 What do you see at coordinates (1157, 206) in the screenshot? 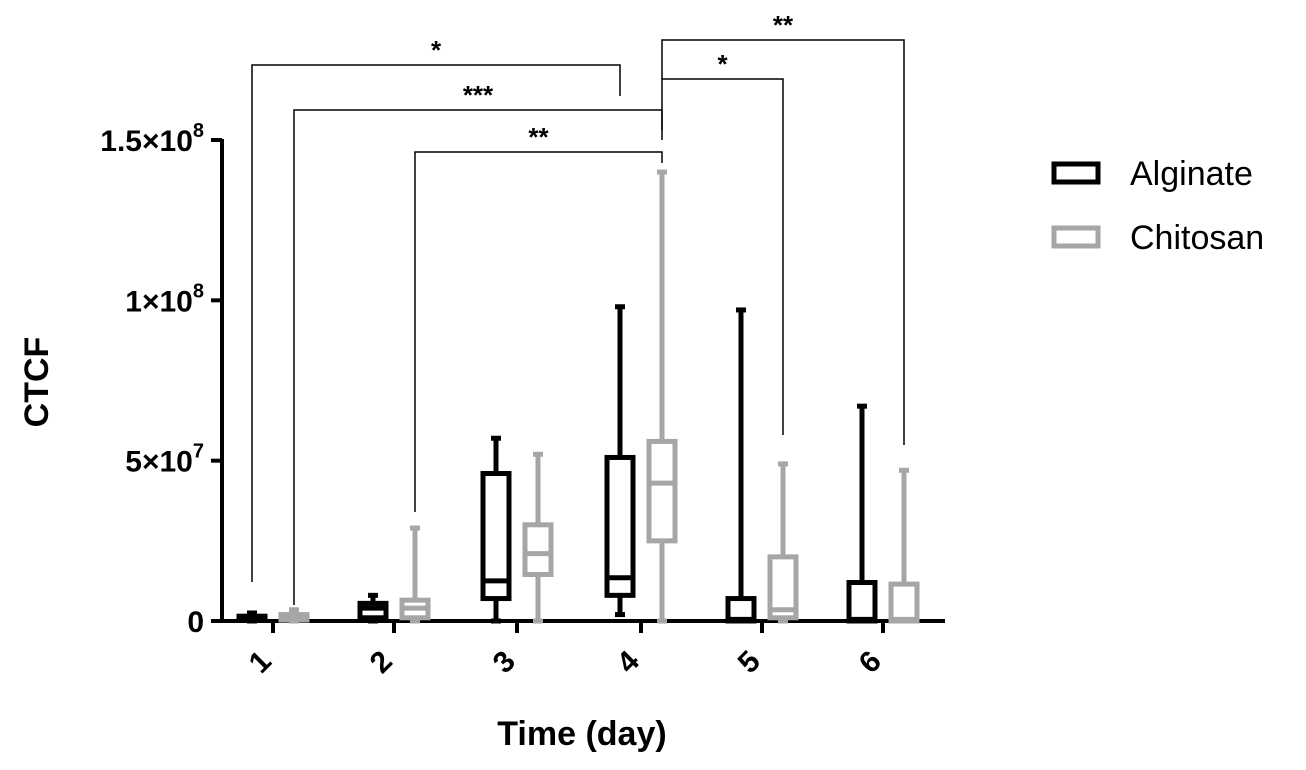
I see `legend: Alginate Chitosan` at bounding box center [1157, 206].